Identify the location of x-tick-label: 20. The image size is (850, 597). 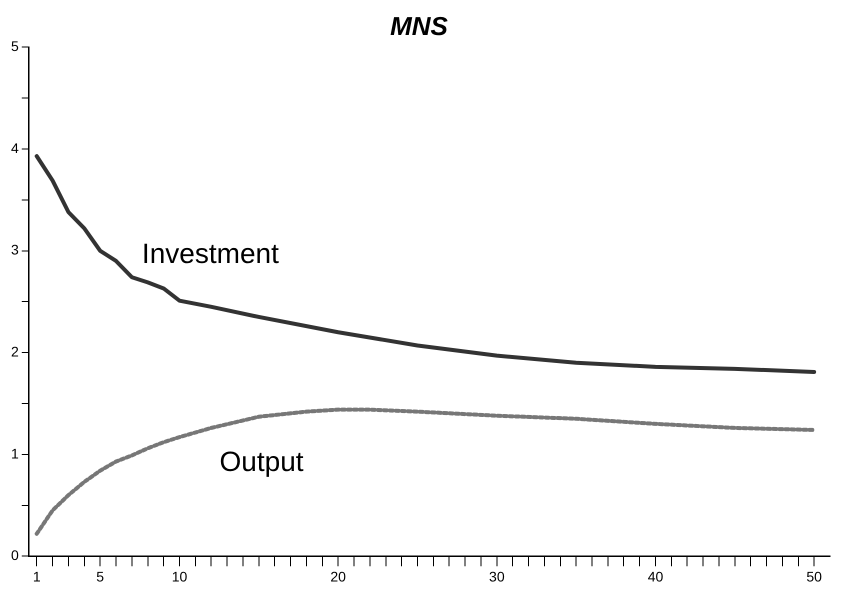
(338, 576).